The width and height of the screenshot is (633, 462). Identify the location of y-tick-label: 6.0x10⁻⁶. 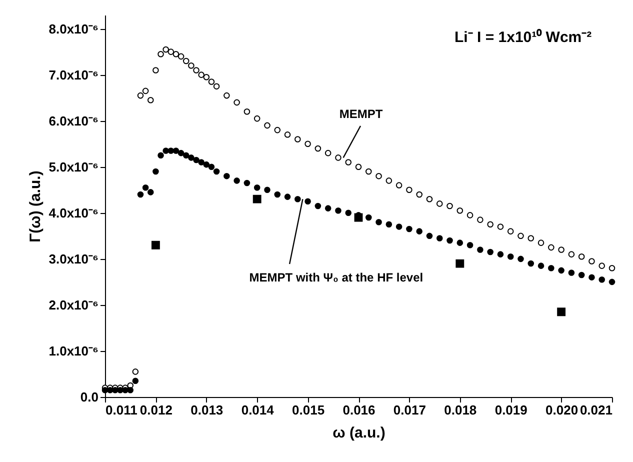
(73, 120).